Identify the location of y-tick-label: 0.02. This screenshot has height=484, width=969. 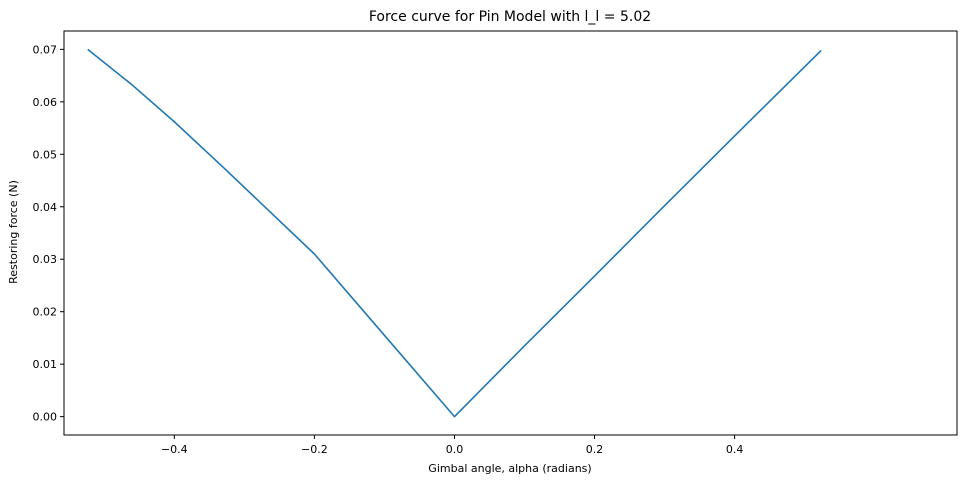
(45, 312).